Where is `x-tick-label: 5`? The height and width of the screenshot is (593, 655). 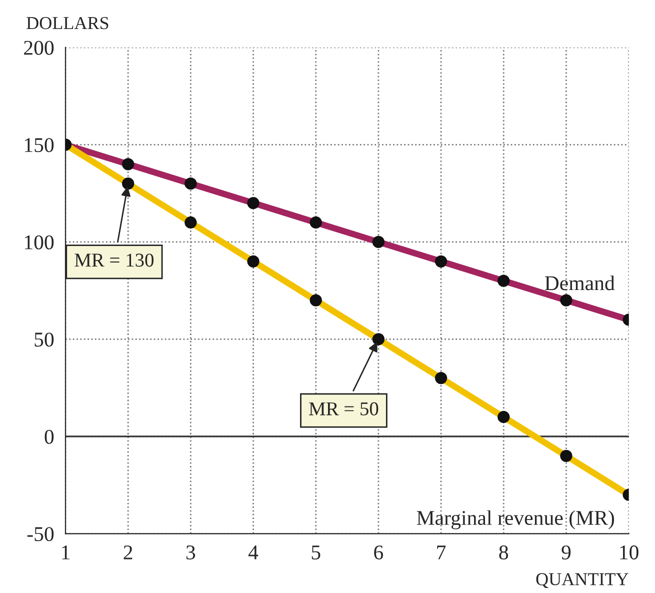
x-tick-label: 5 is located at coordinates (316, 553).